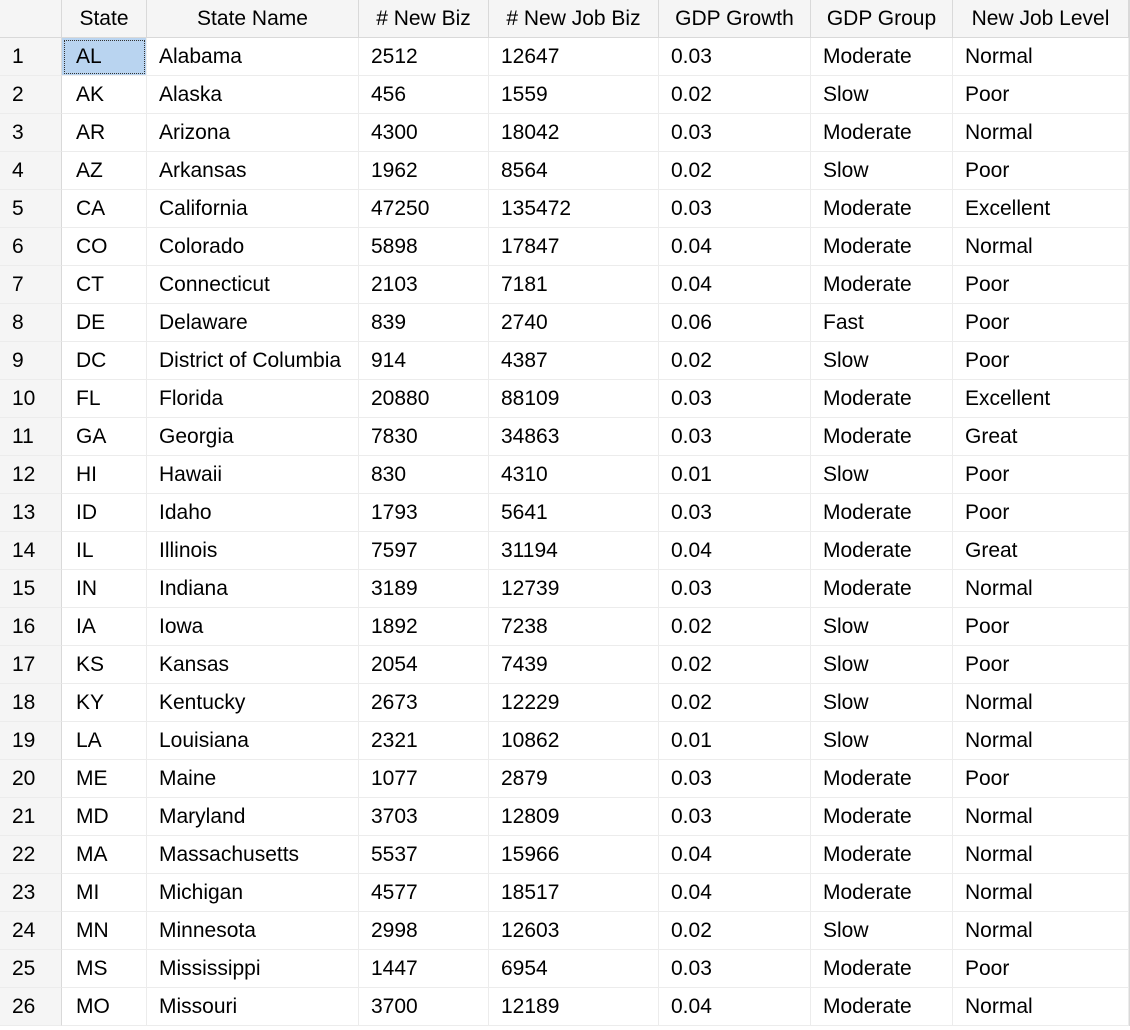 This screenshot has width=1130, height=1030. Describe the element at coordinates (104, 893) in the screenshot. I see `cell-state: MI` at that location.